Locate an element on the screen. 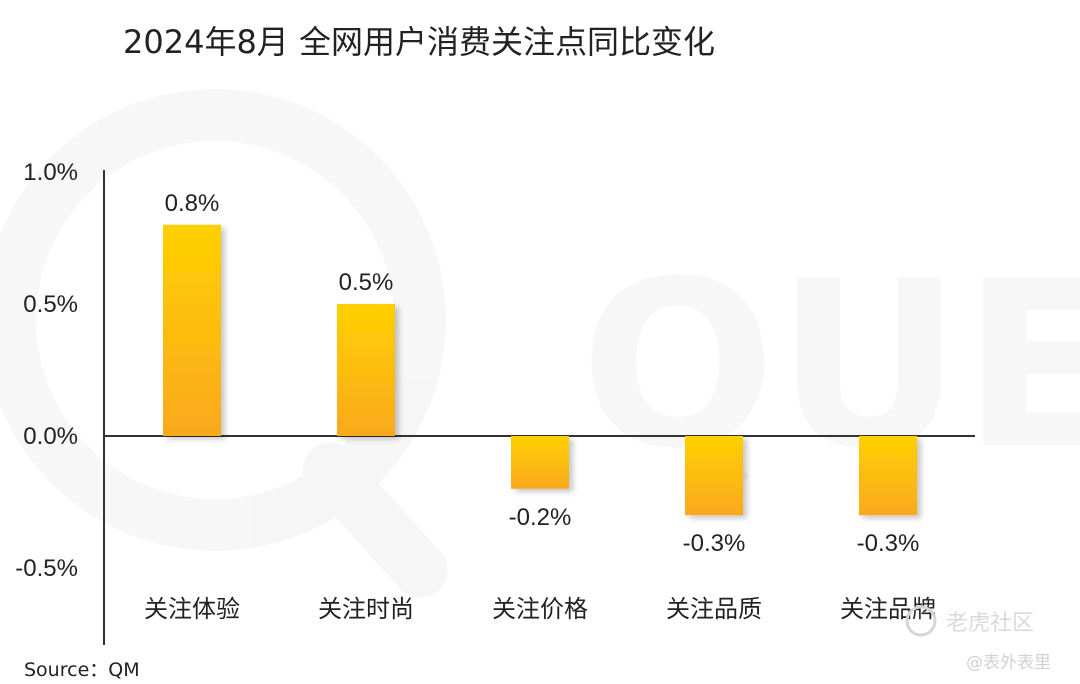  chart-title: 2024年8月 全网用户消费关注点同比变化 is located at coordinates (419, 42).